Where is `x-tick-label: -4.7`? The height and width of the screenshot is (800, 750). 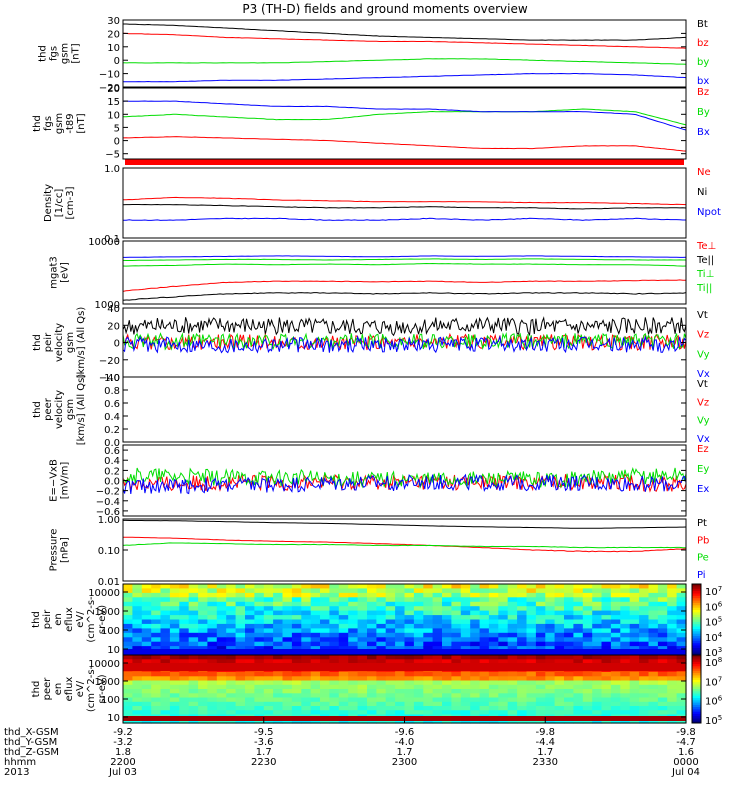 x-tick-label: -4.7 is located at coordinates (686, 742).